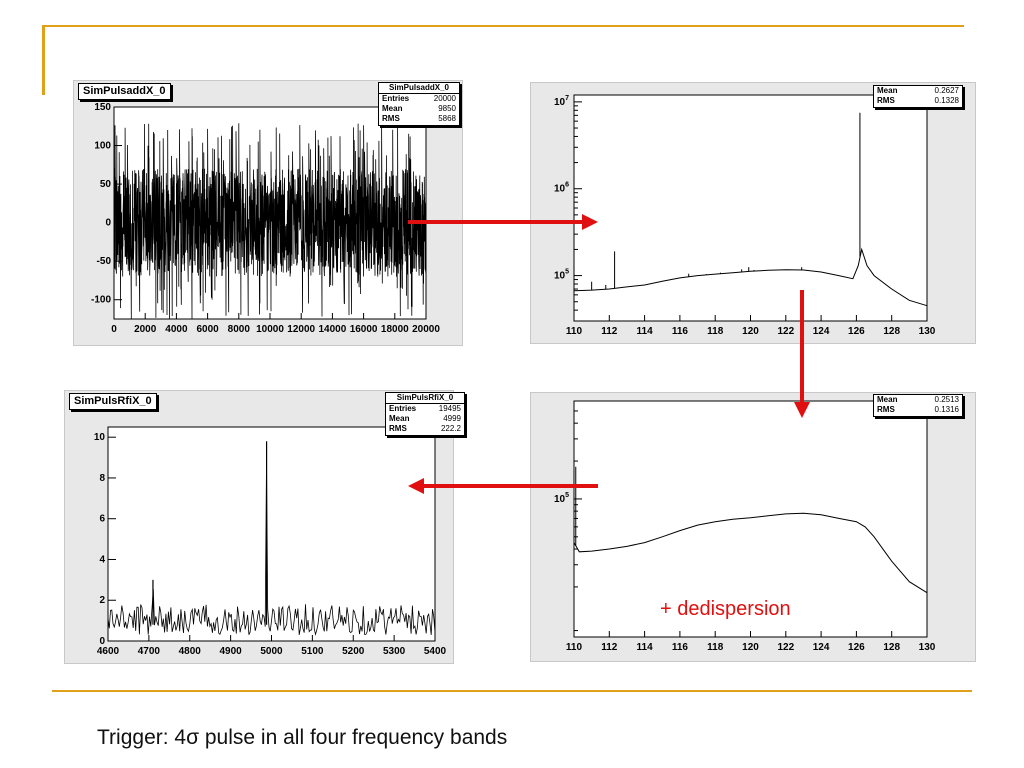 This screenshot has height=768, width=1024. What do you see at coordinates (364, 329) in the screenshot?
I see `x-tick-label: 16000` at bounding box center [364, 329].